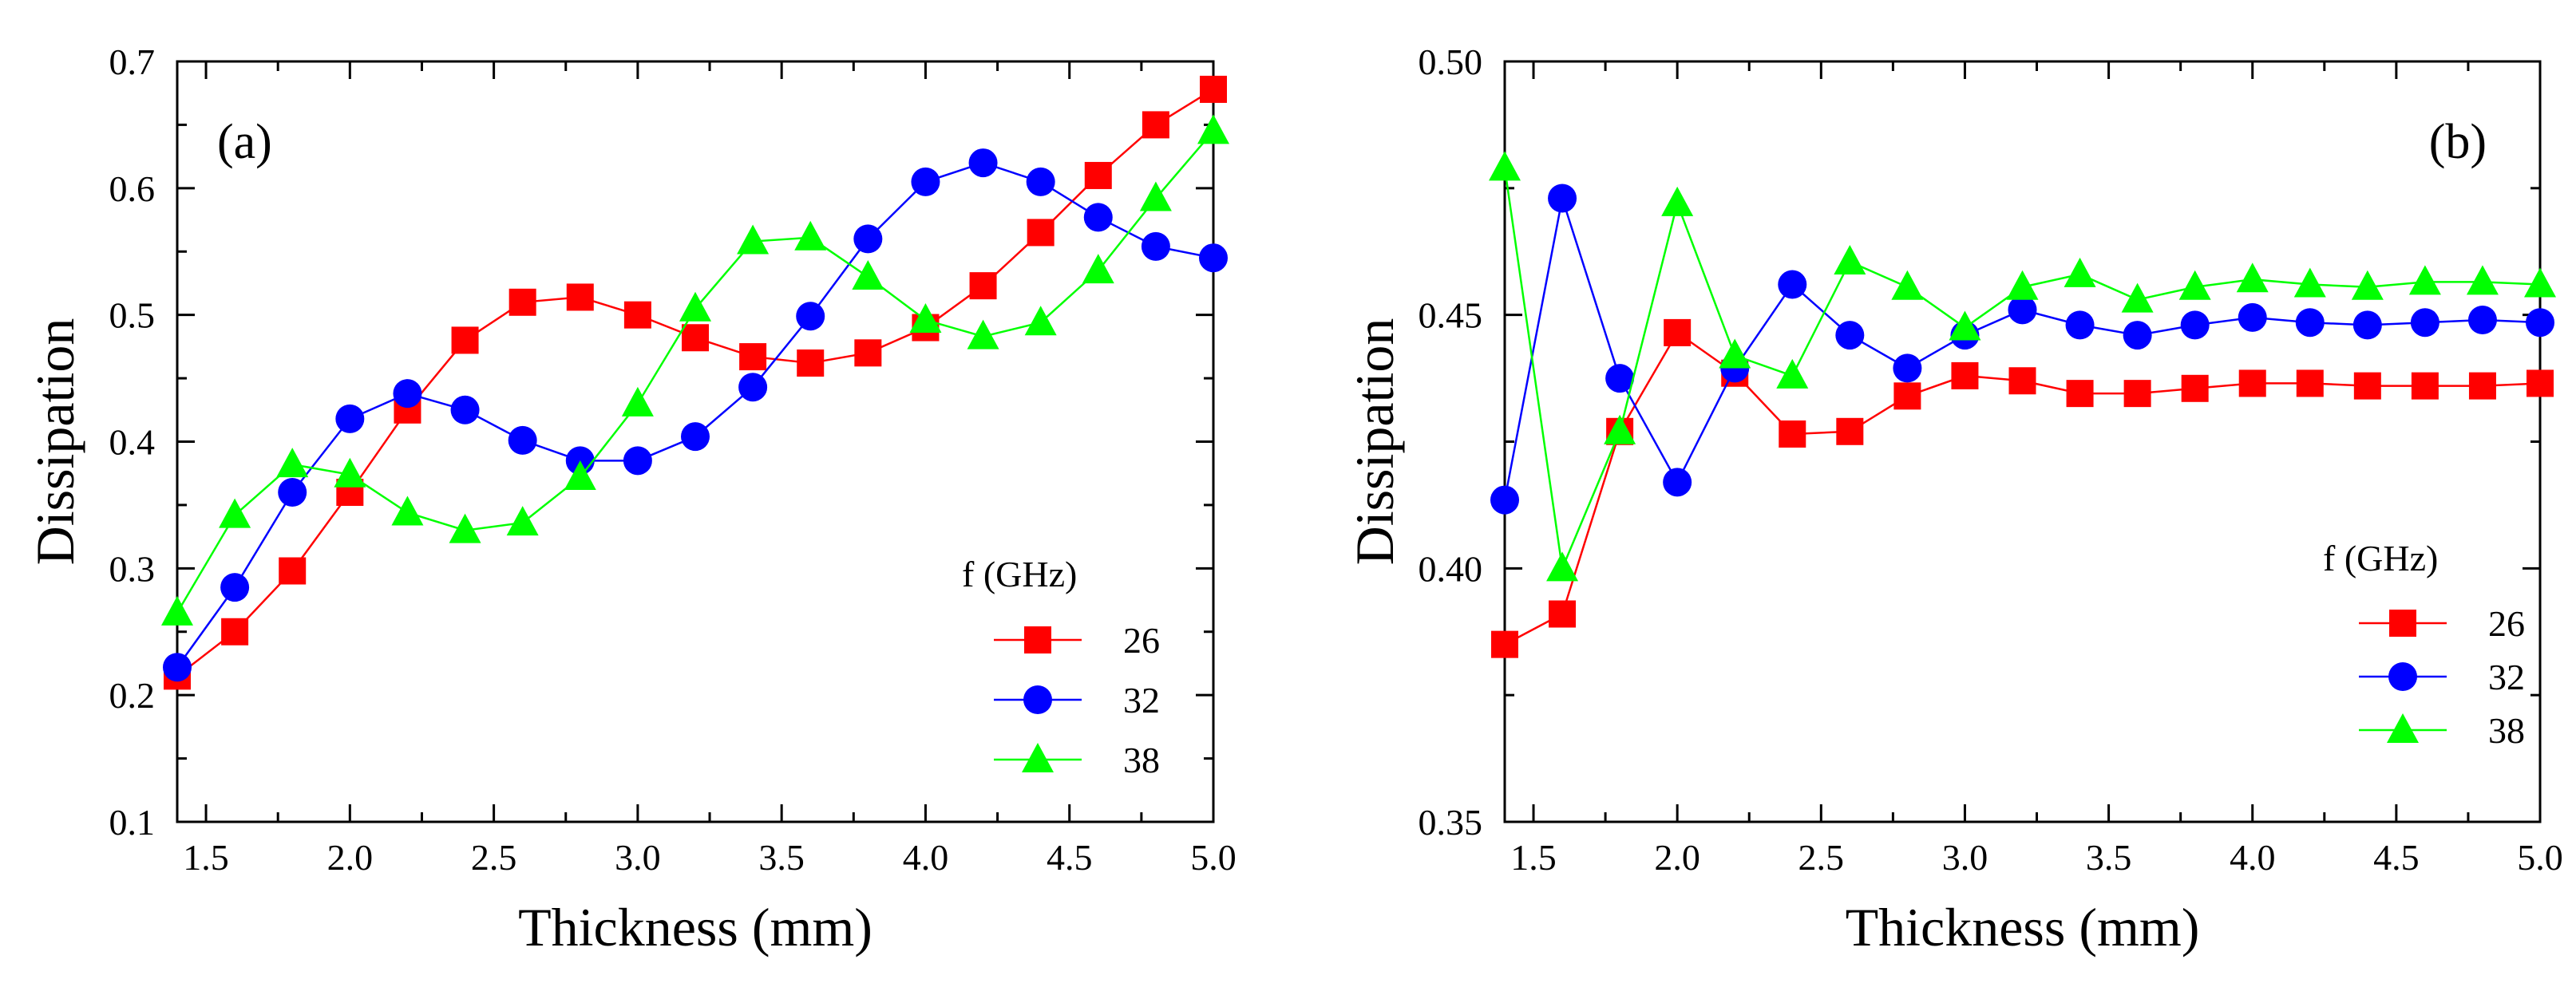 The image size is (2576, 991). I want to click on x-tick-label: 2.0, so click(351, 857).